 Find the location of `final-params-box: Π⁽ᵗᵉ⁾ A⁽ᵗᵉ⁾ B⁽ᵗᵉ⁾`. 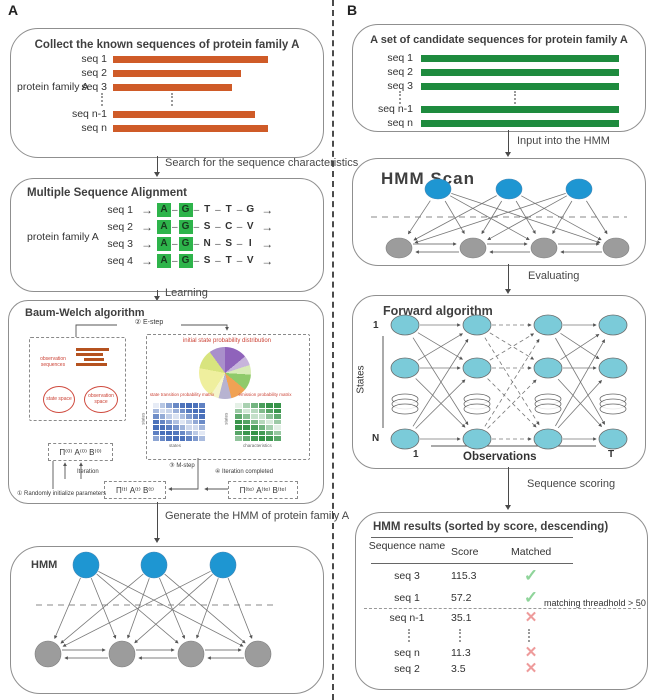

final-params-box: Π⁽ᵗᵉ⁾ A⁽ᵗᵉ⁾ B⁽ᵗᵉ⁾ is located at coordinates (263, 490).